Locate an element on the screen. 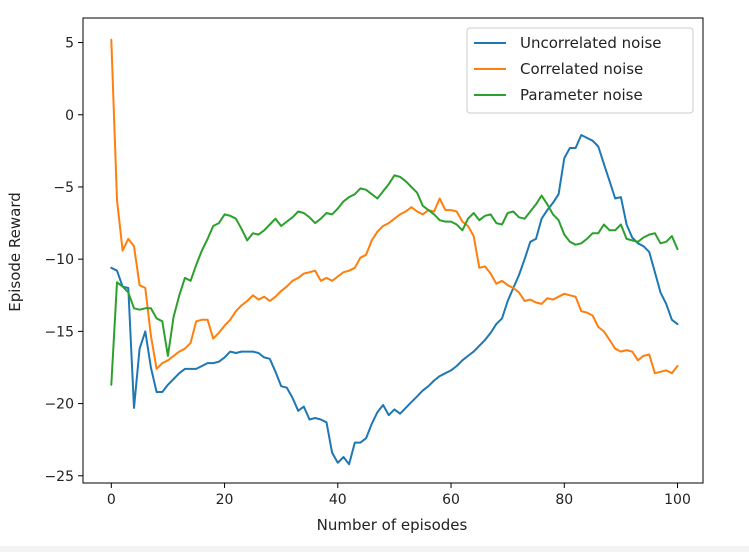 The image size is (749, 552). x-tick-label: 40 is located at coordinates (338, 500).